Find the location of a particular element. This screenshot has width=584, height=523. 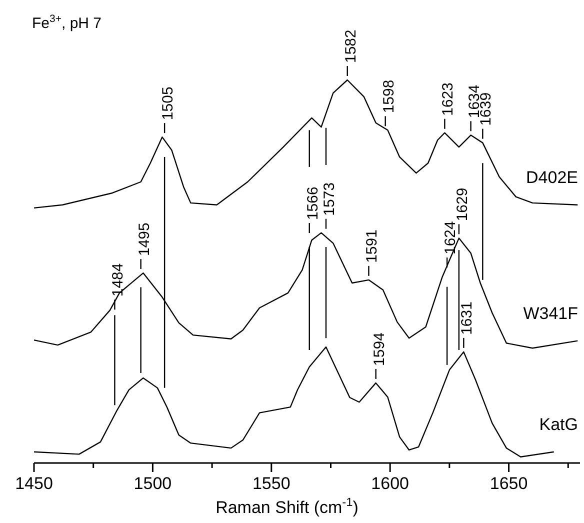

annotation: 1591 is located at coordinates (372, 246).